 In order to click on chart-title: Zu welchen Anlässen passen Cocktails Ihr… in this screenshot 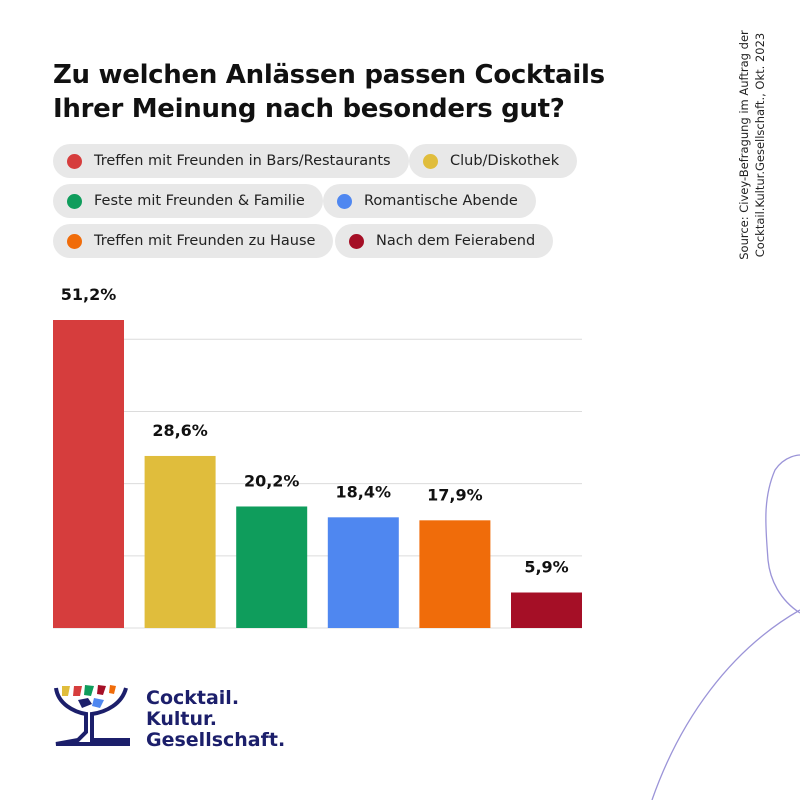, I will do `click(329, 92)`.